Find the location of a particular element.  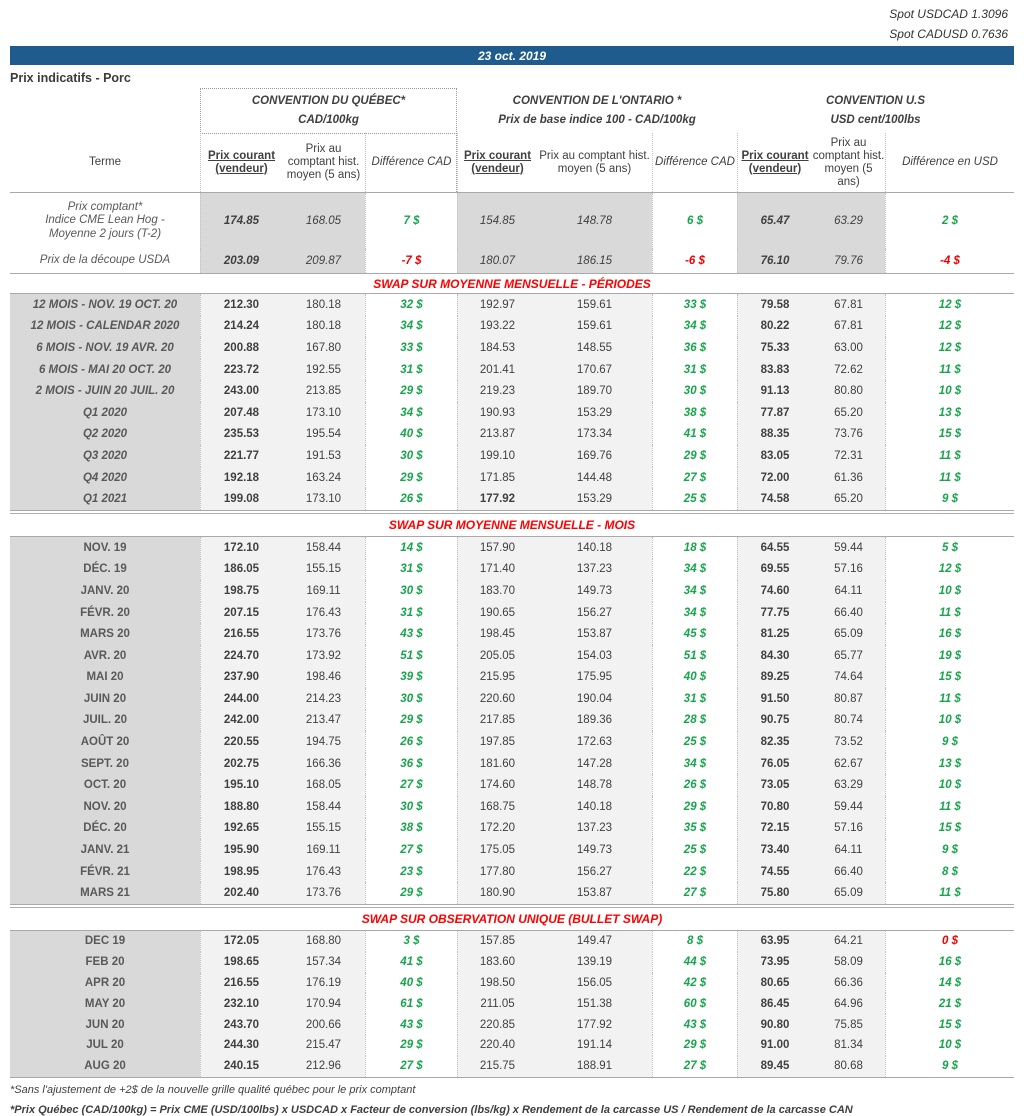

price-cell: 197.85 is located at coordinates (497, 742).